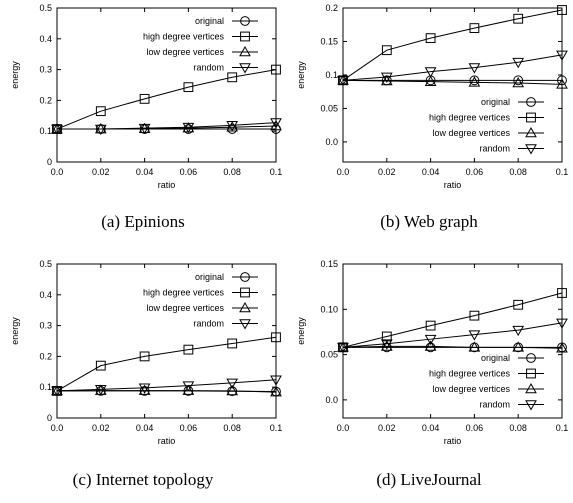 The width and height of the screenshot is (573, 503). I want to click on y-tick-label: 0.1, so click(331, 75).